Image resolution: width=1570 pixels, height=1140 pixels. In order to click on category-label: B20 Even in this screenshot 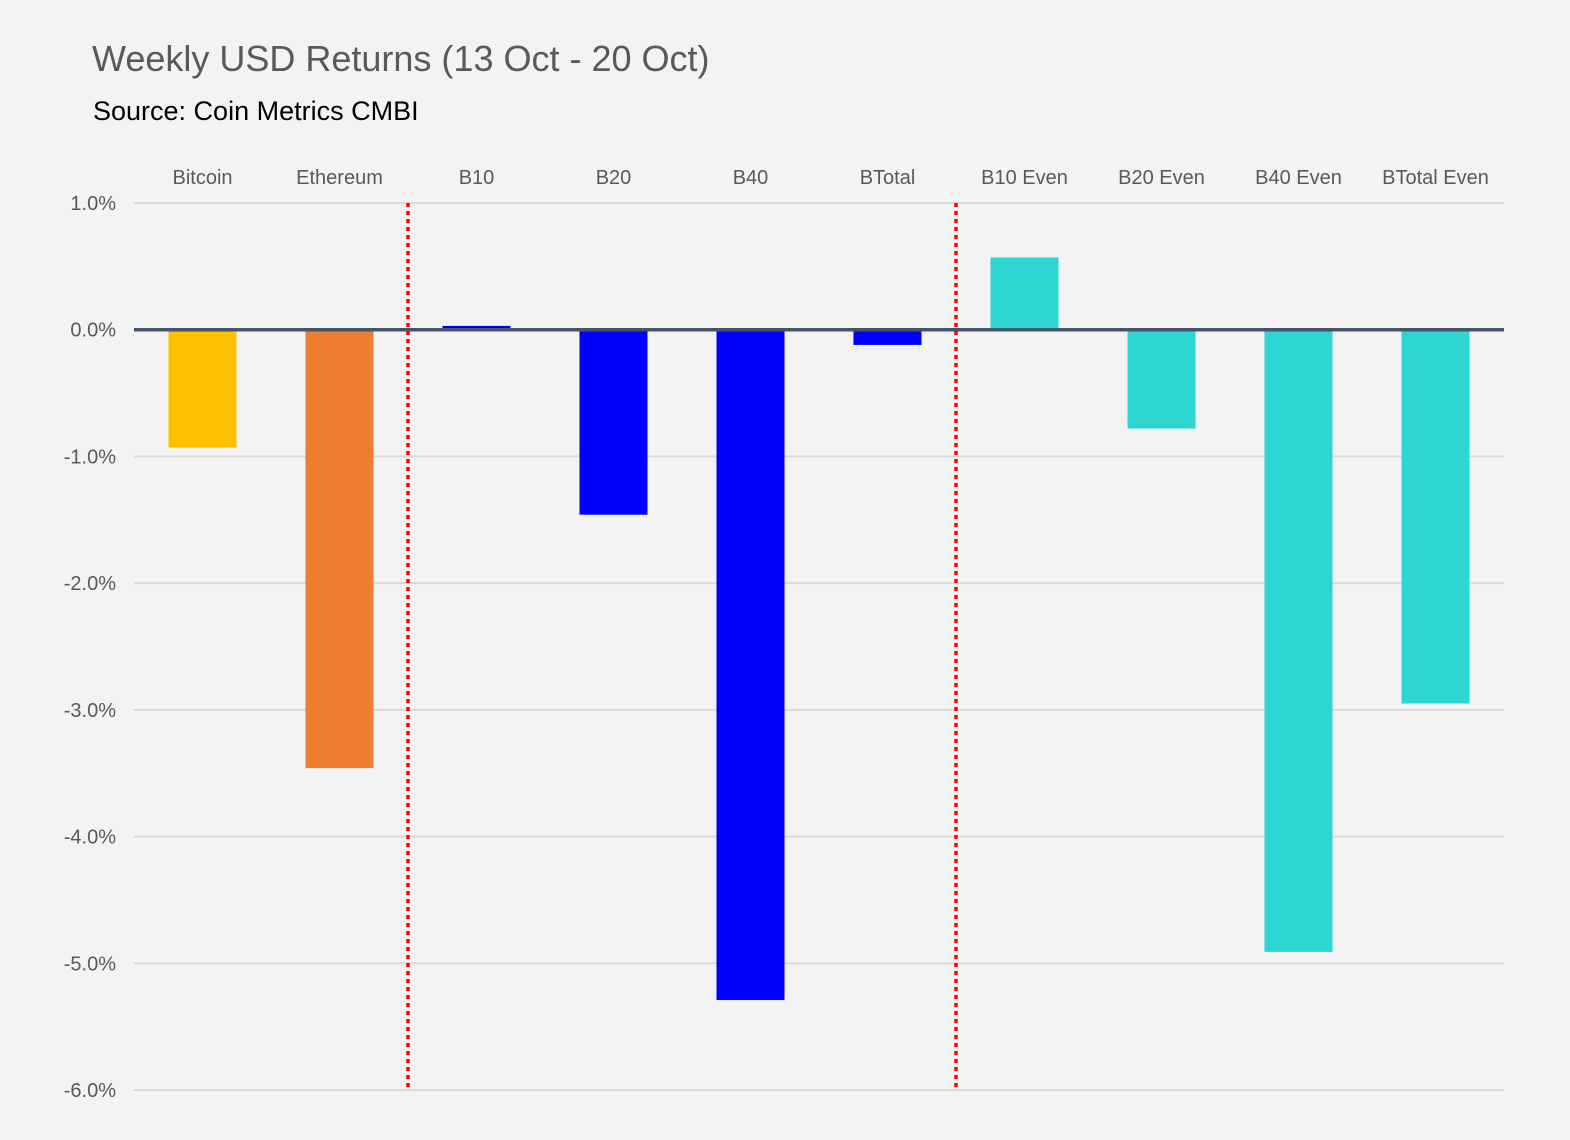, I will do `click(1161, 178)`.